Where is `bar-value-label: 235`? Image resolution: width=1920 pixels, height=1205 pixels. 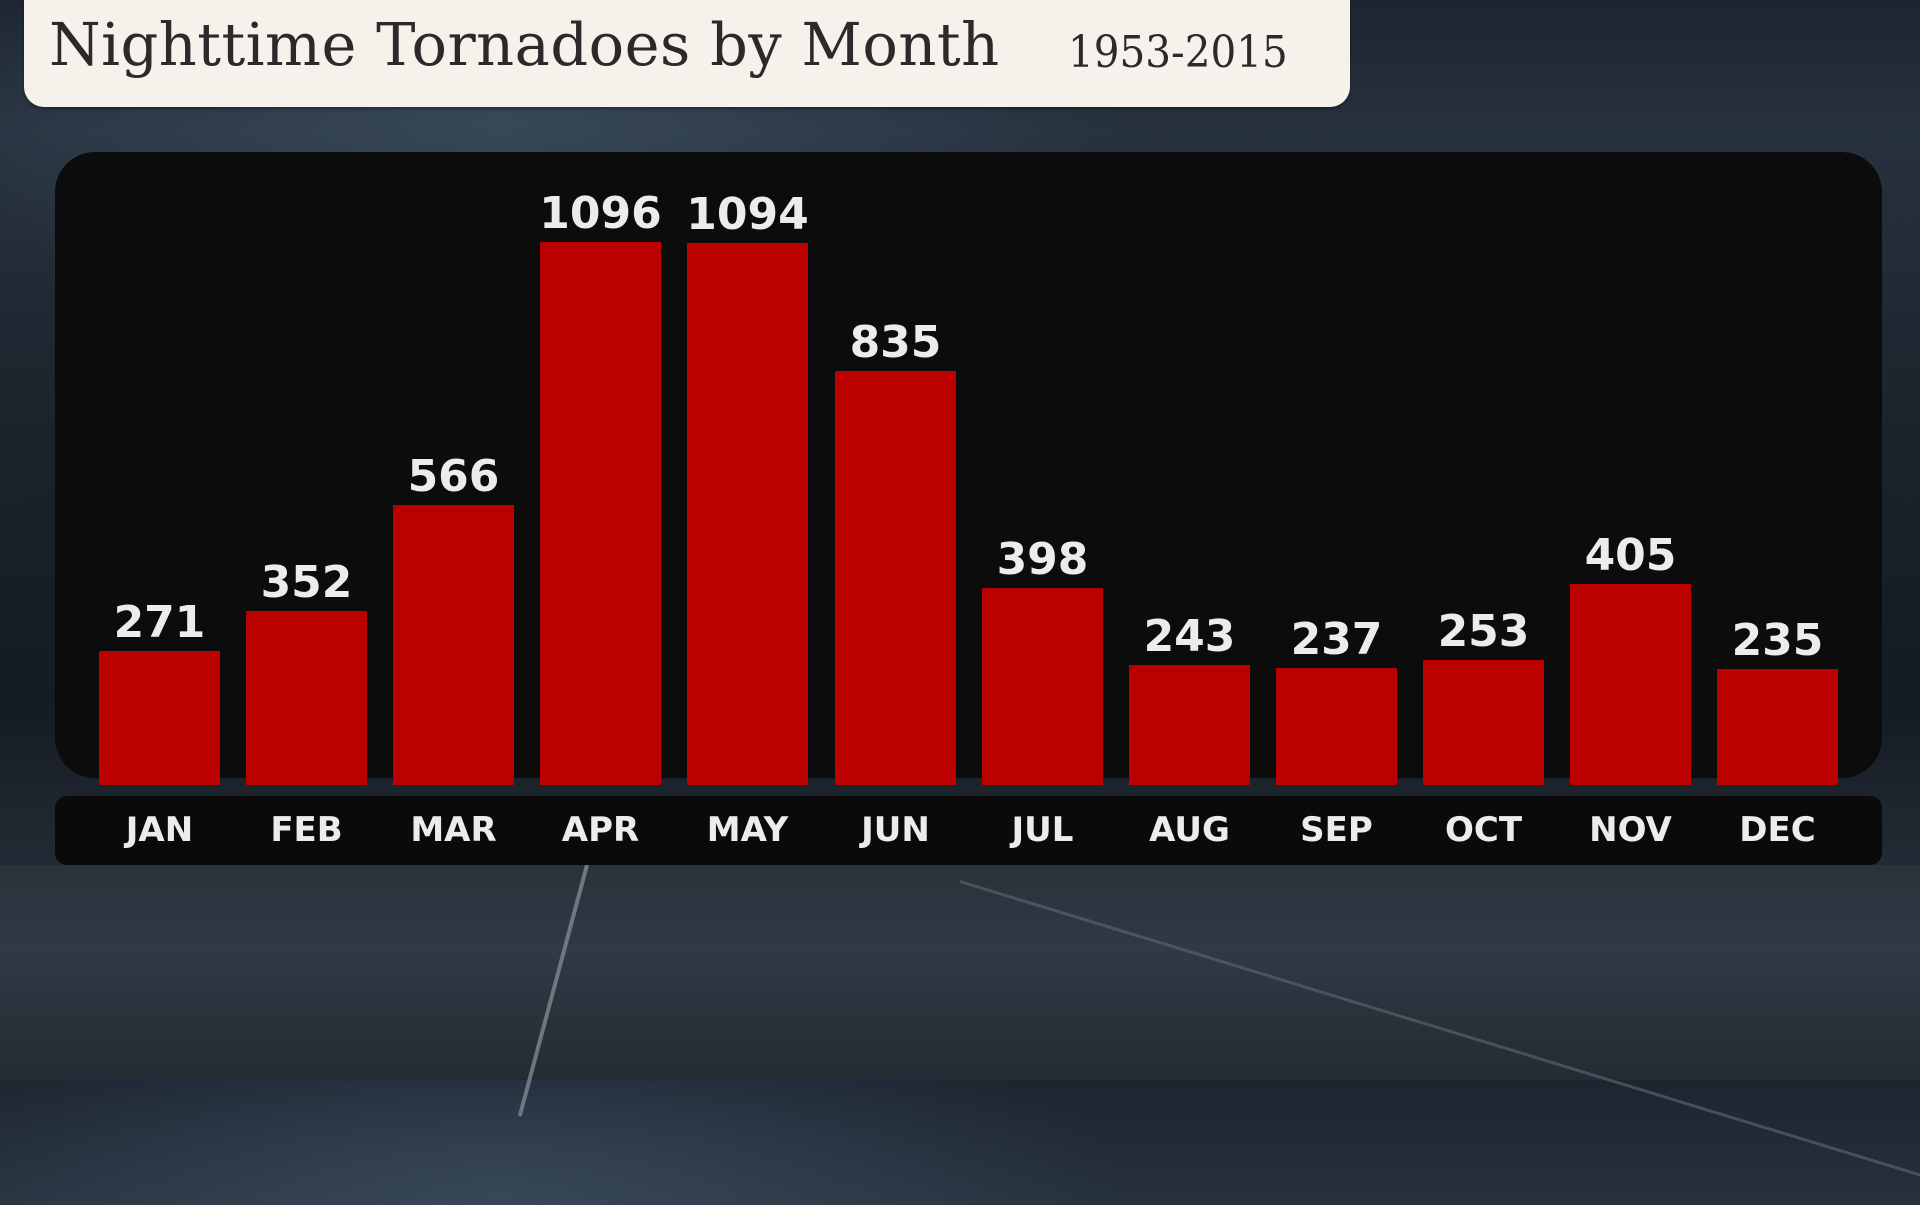
bar-value-label: 235 is located at coordinates (1777, 640).